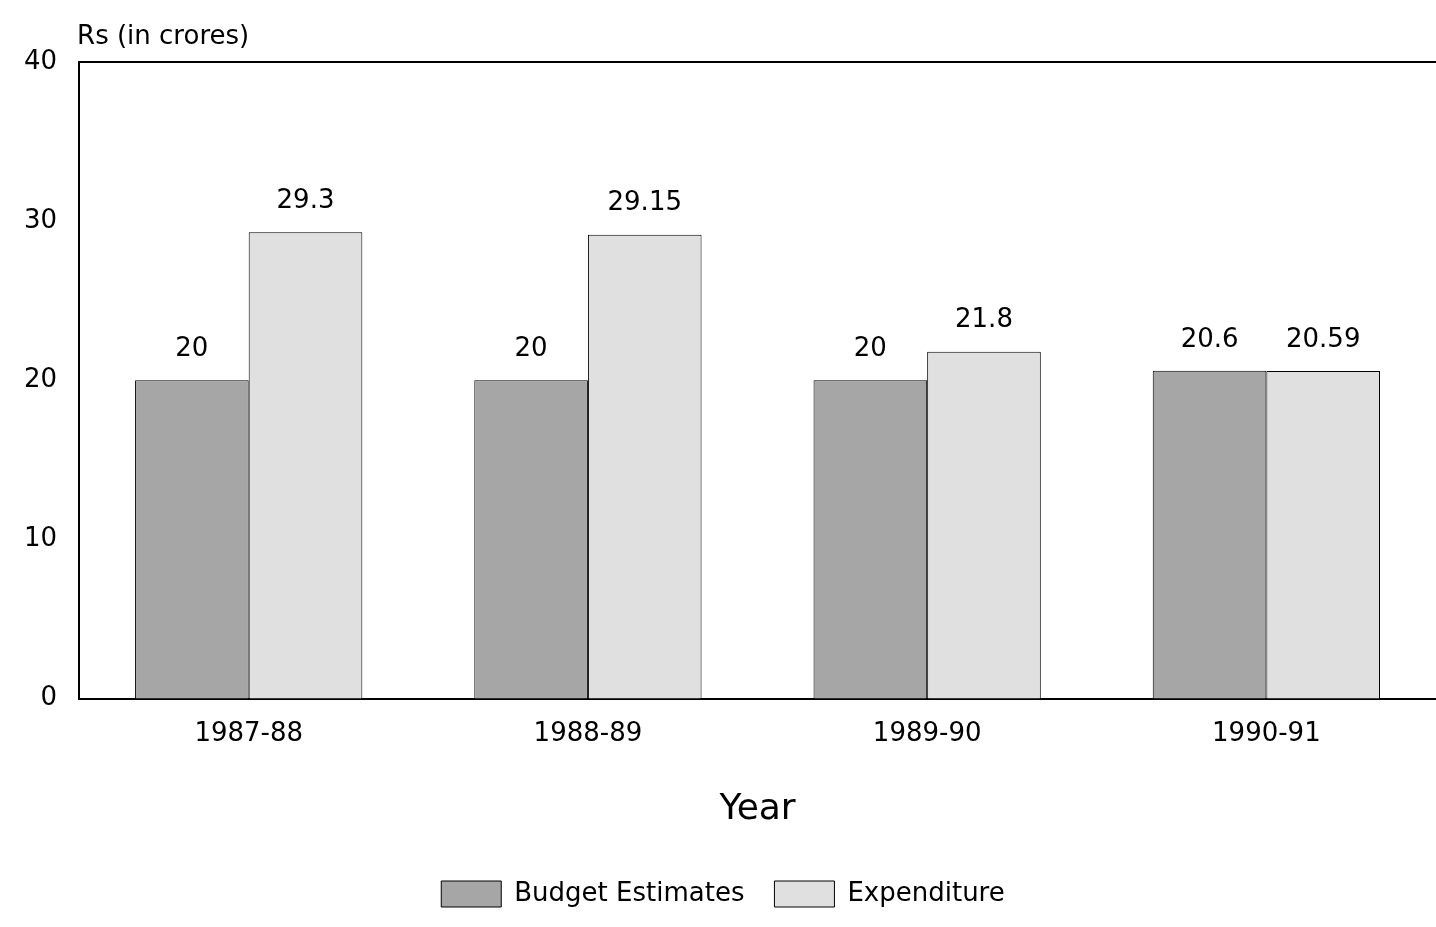  Describe the element at coordinates (40, 537) in the screenshot. I see `y-tick-label: 10` at that location.